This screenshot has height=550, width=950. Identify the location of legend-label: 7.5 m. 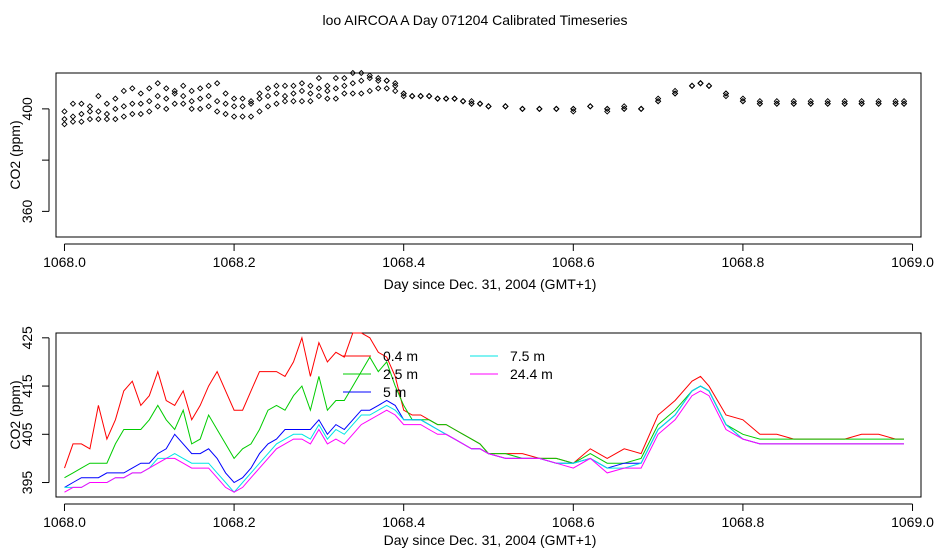
(527, 356).